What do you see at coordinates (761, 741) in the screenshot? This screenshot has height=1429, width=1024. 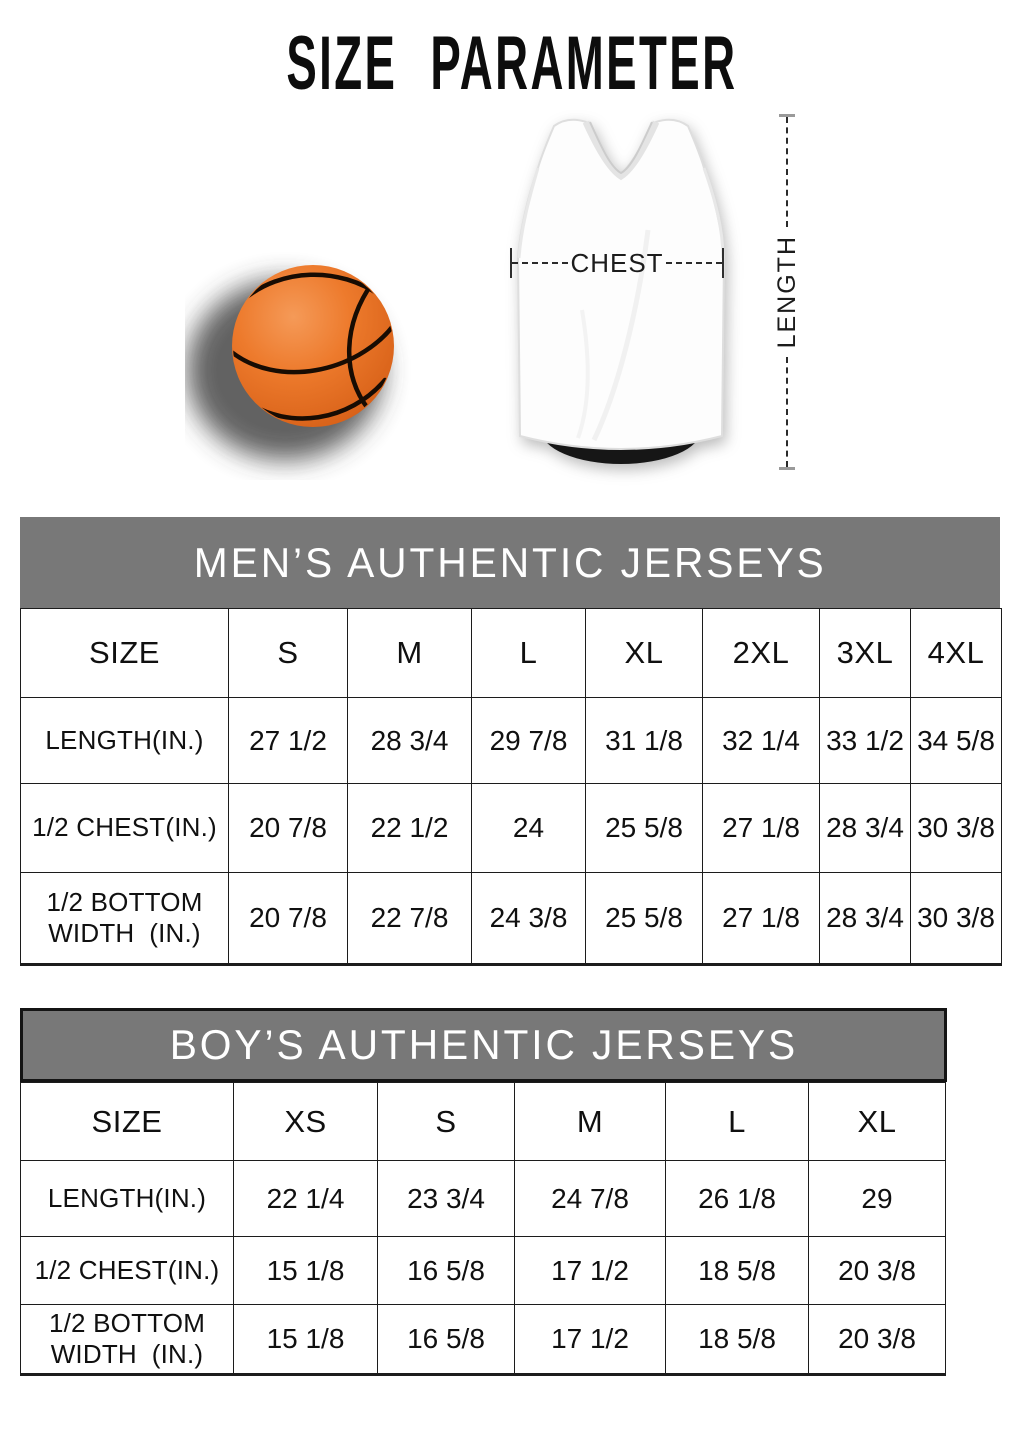 I see `mens-length-value: 32 1/4` at bounding box center [761, 741].